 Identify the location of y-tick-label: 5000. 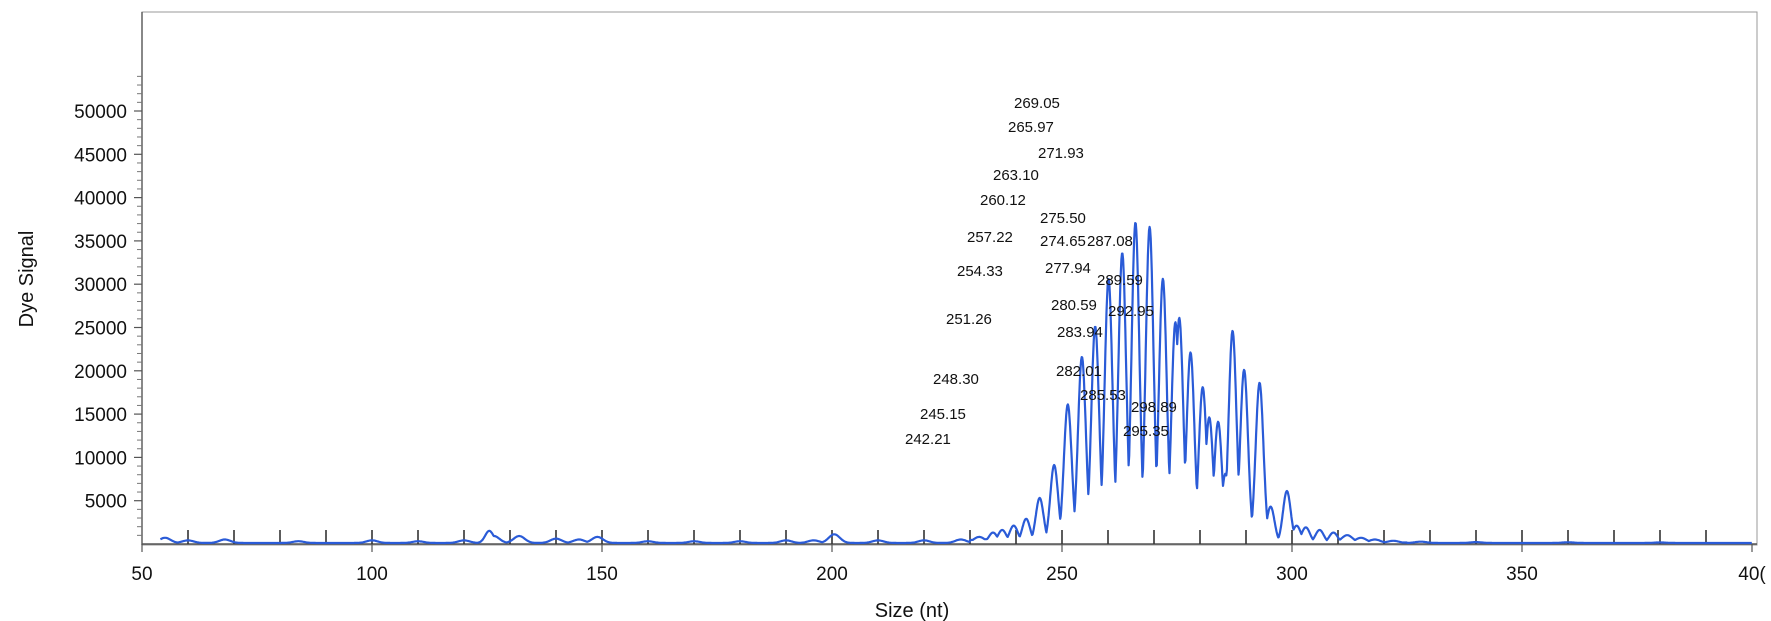
(106, 502).